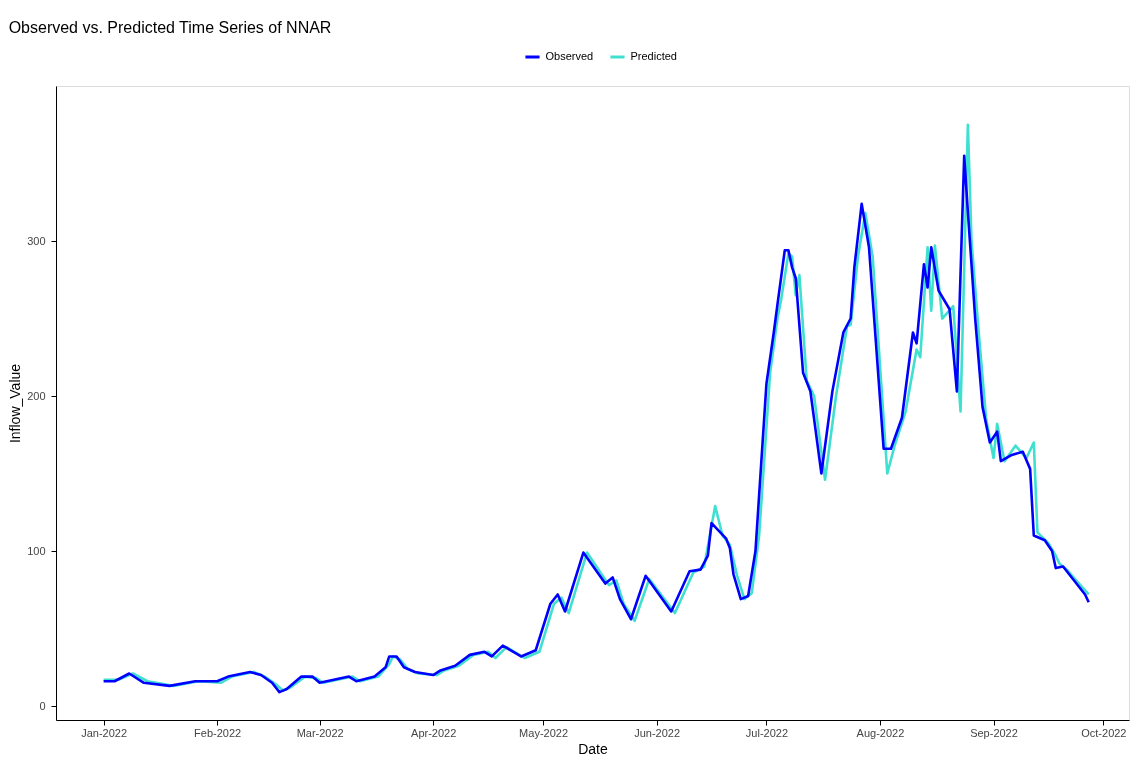  What do you see at coordinates (42, 705) in the screenshot?
I see `y-tick-label: 0` at bounding box center [42, 705].